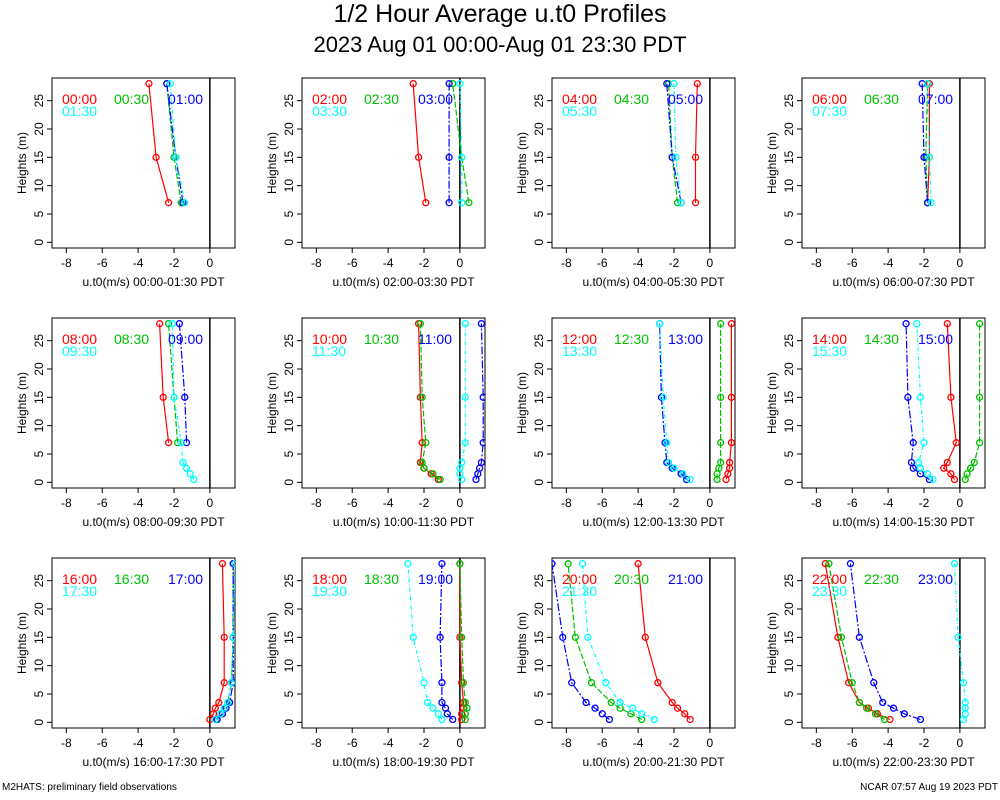 Image resolution: width=1000 pixels, height=800 pixels. I want to click on series-line-22:30, so click(856, 642).